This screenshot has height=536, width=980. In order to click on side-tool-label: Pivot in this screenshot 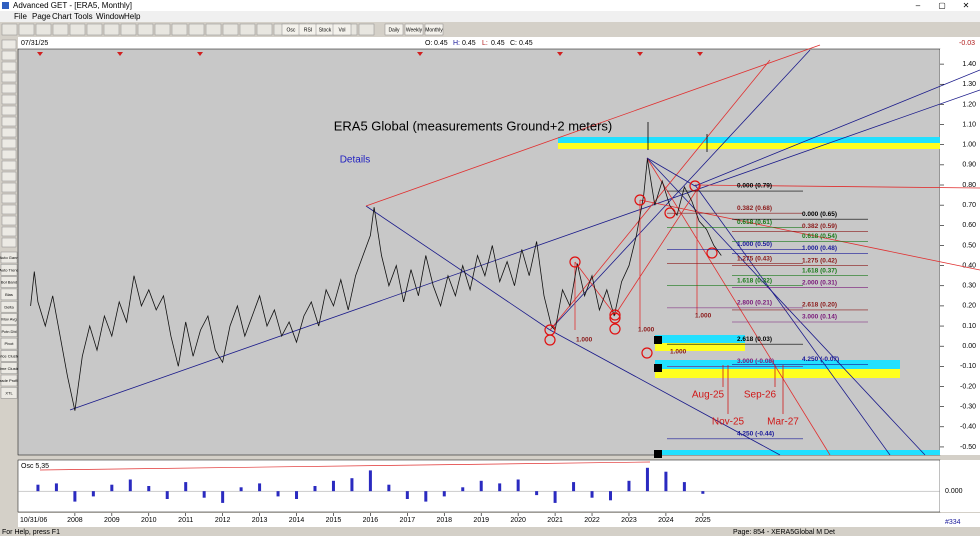, I will do `click(10, 343)`.